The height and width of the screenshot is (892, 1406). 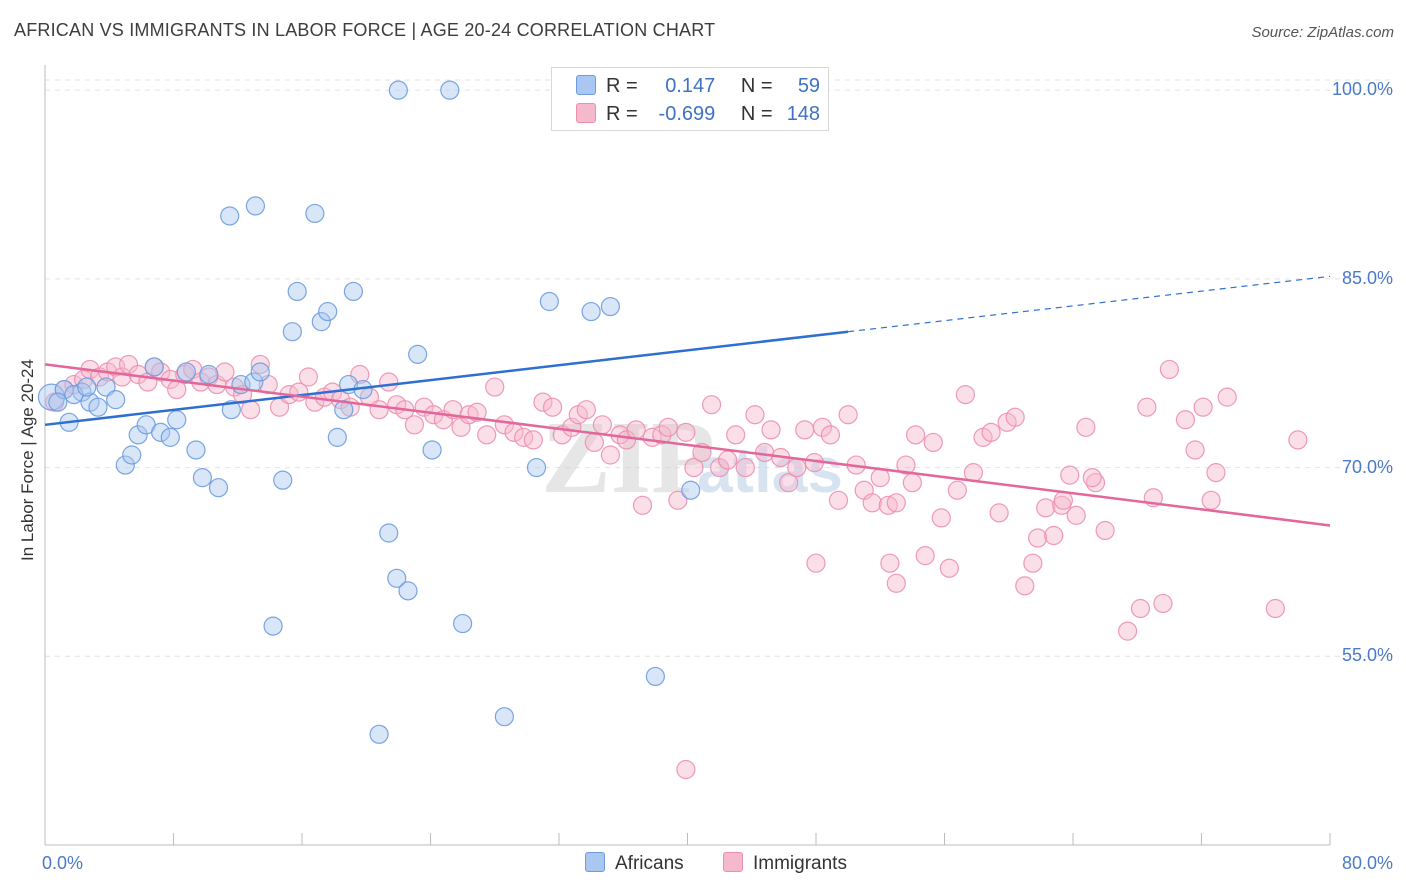 I want to click on r-label: R =, so click(x=622, y=86).